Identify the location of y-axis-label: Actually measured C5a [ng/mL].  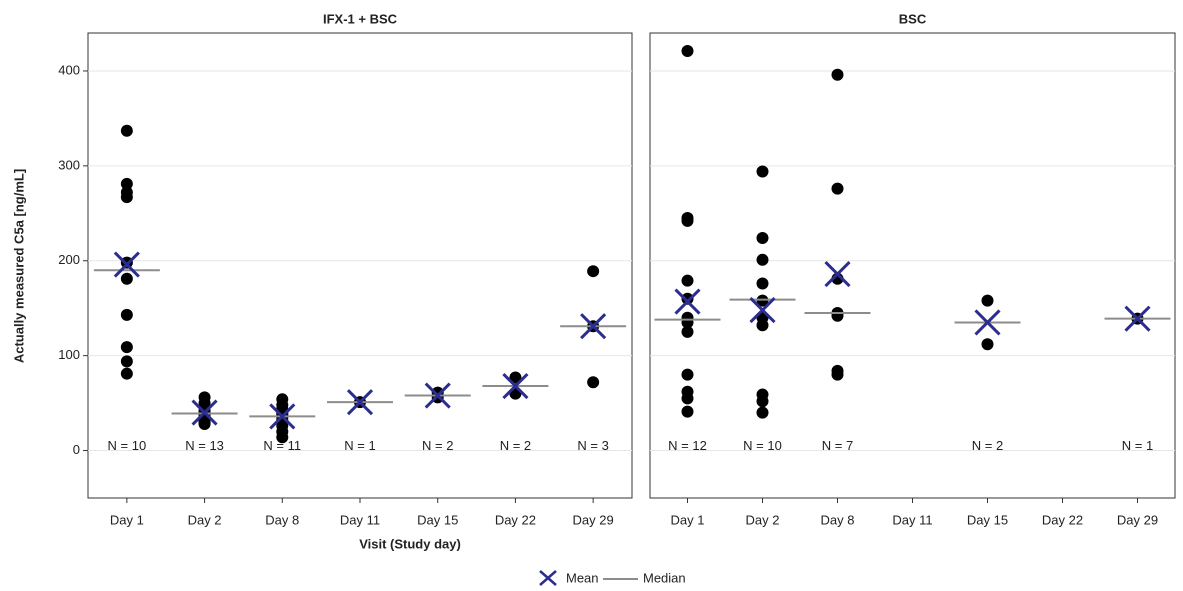
(18, 266).